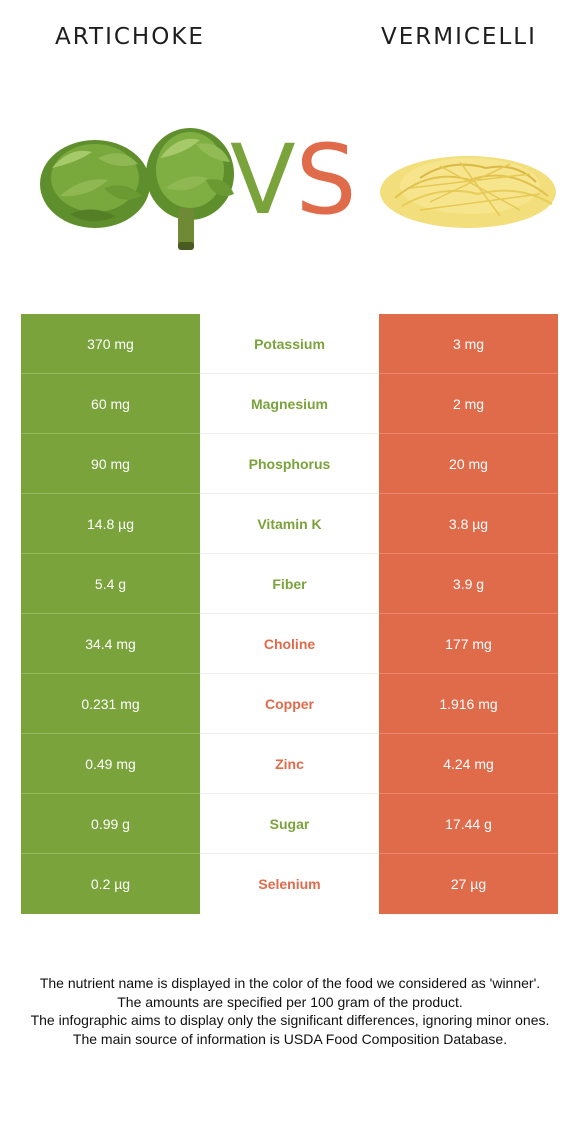 The width and height of the screenshot is (580, 1144). I want to click on left-value: 34.4 mg, so click(110, 644).